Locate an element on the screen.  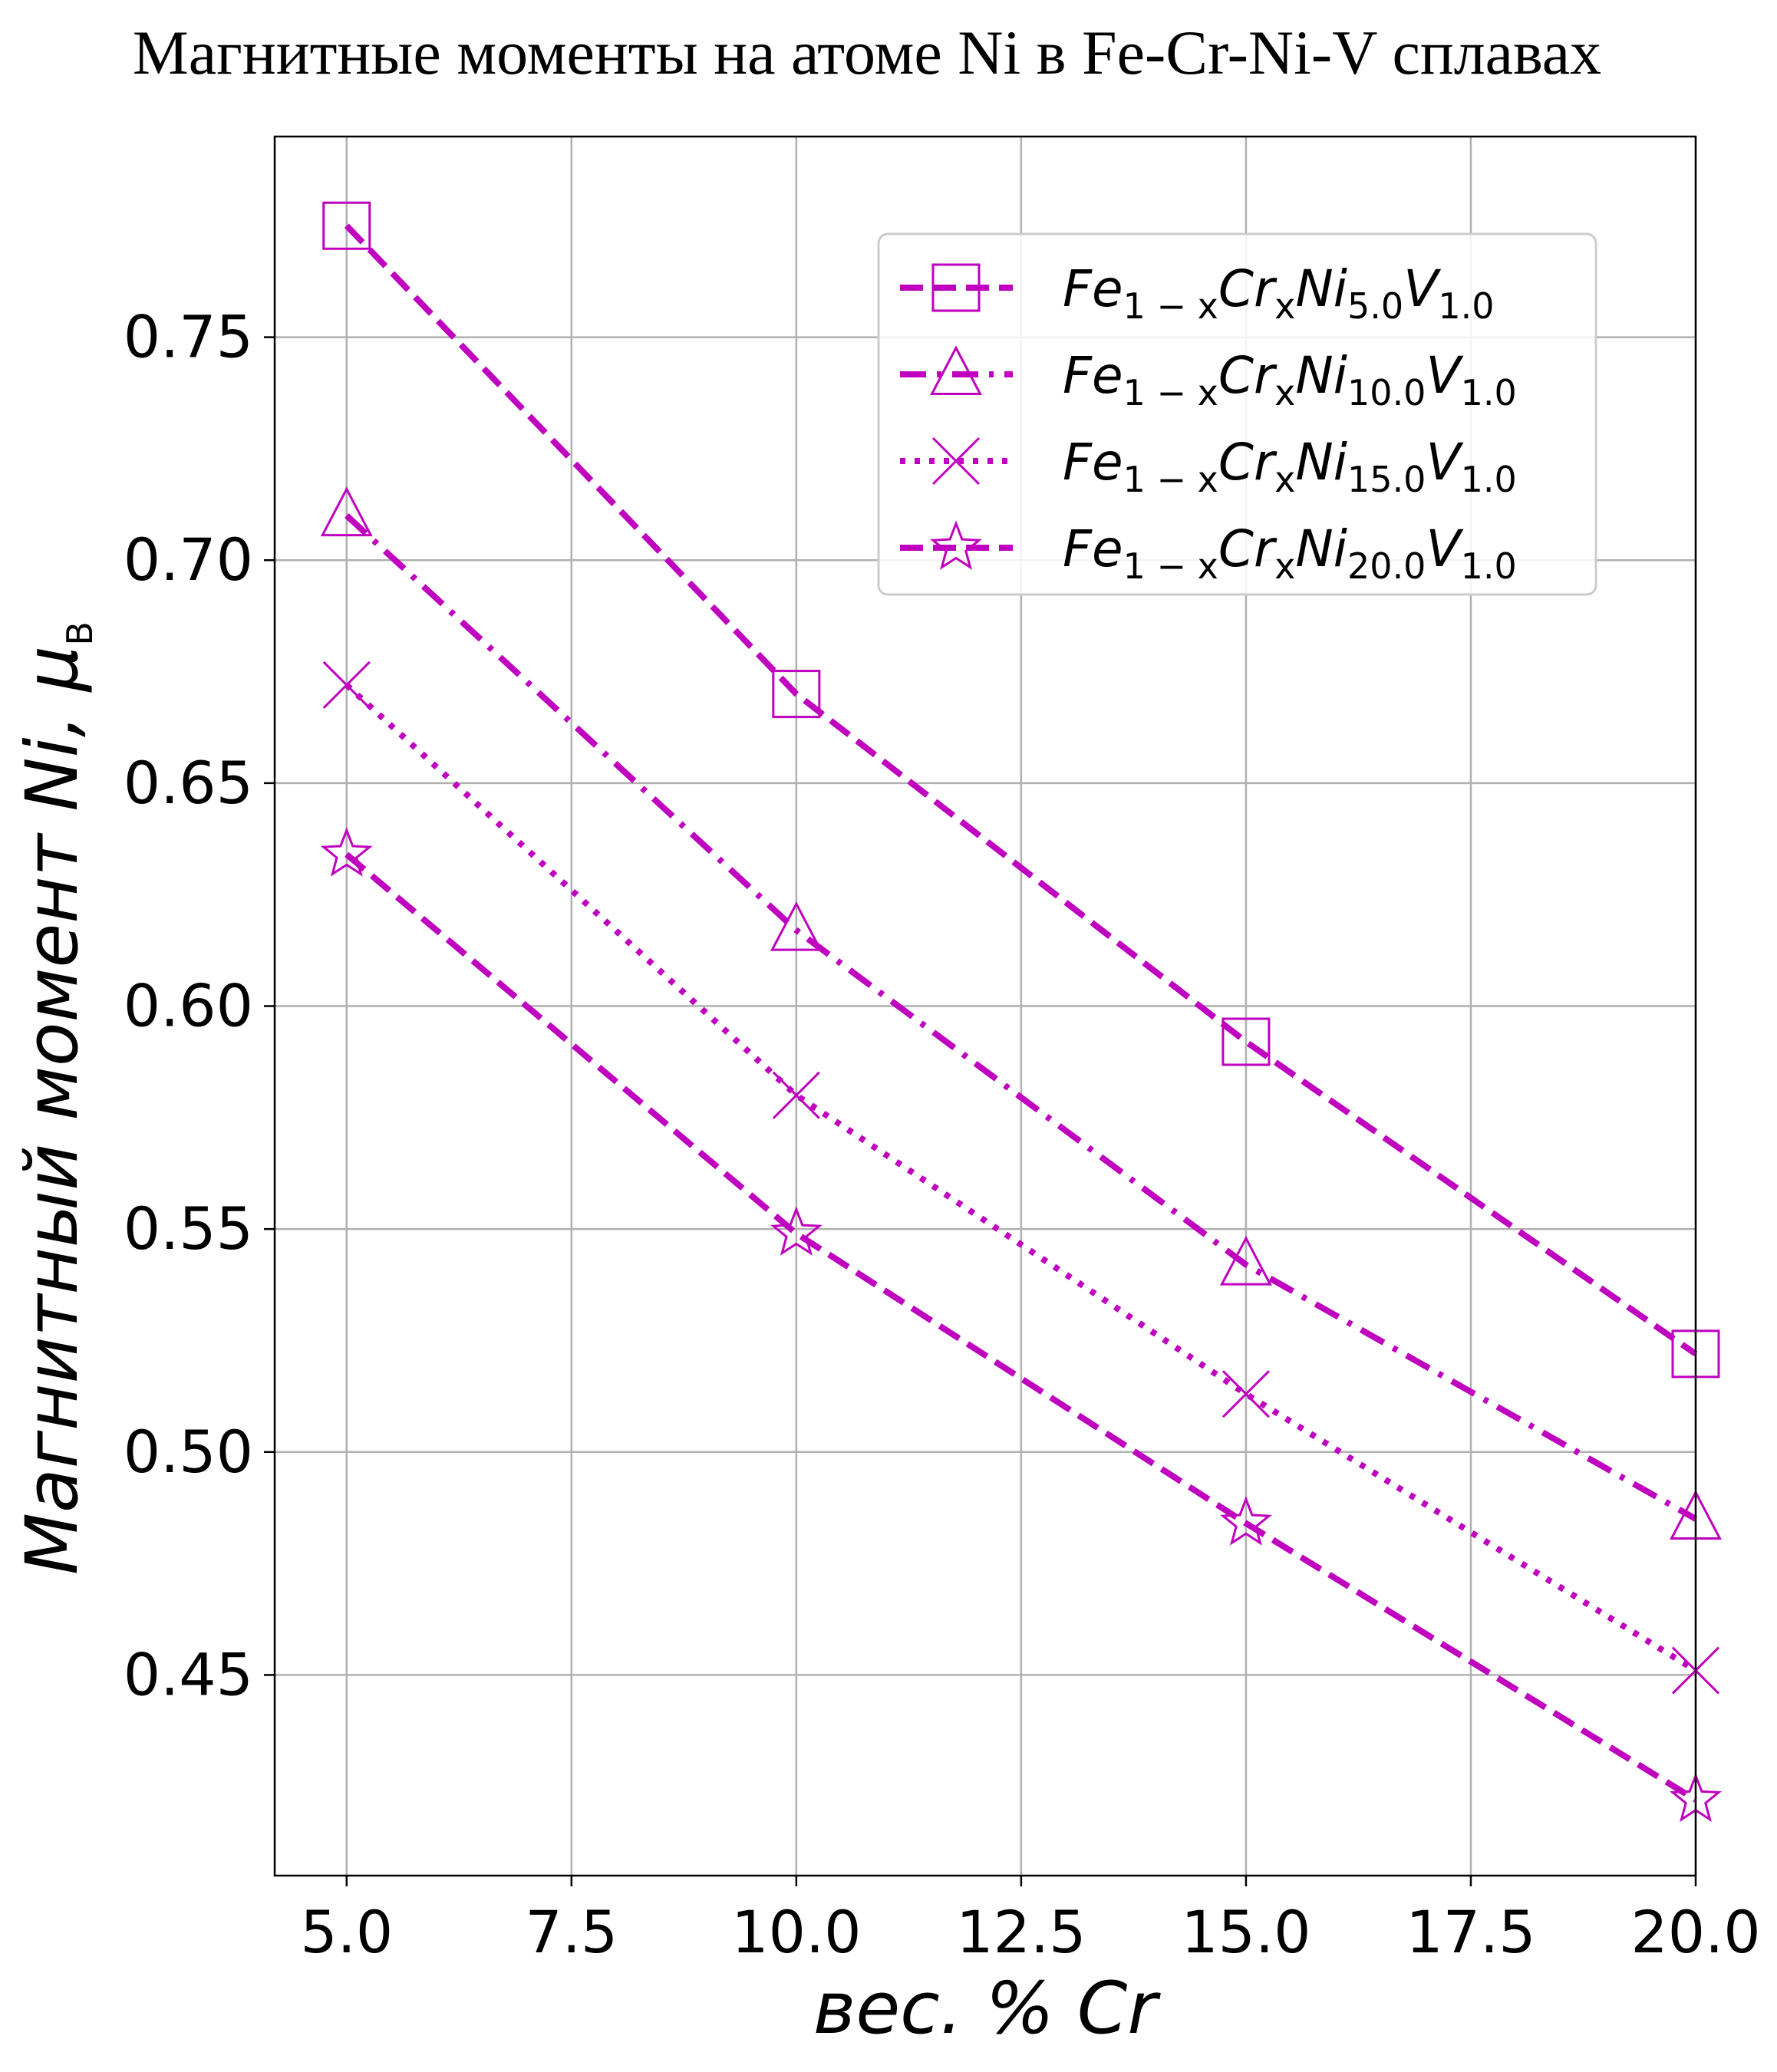
x-tick-label: 10.0 is located at coordinates (796, 1932).